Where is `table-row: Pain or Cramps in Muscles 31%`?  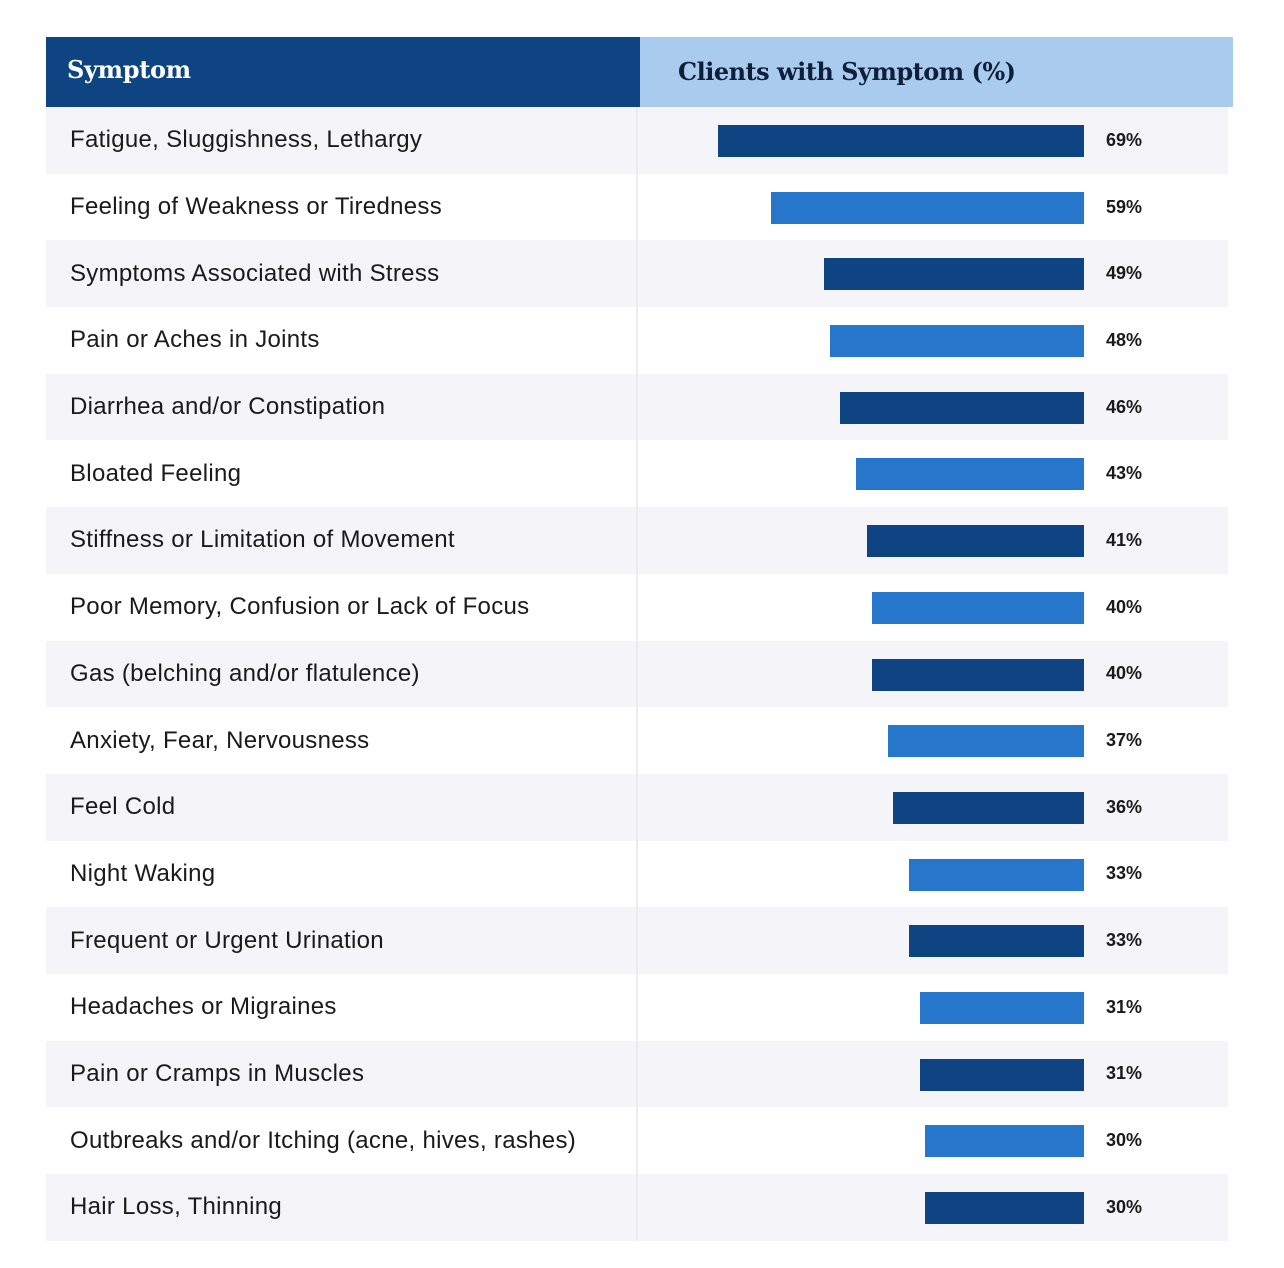
table-row: Pain or Cramps in Muscles 31% is located at coordinates (637, 1074).